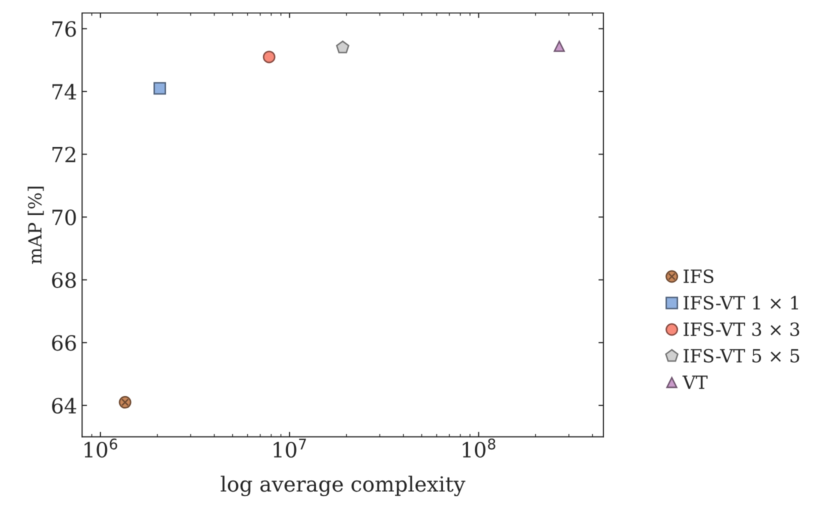 This screenshot has height=520, width=821. I want to click on y-tick-label: 70, so click(64, 218).